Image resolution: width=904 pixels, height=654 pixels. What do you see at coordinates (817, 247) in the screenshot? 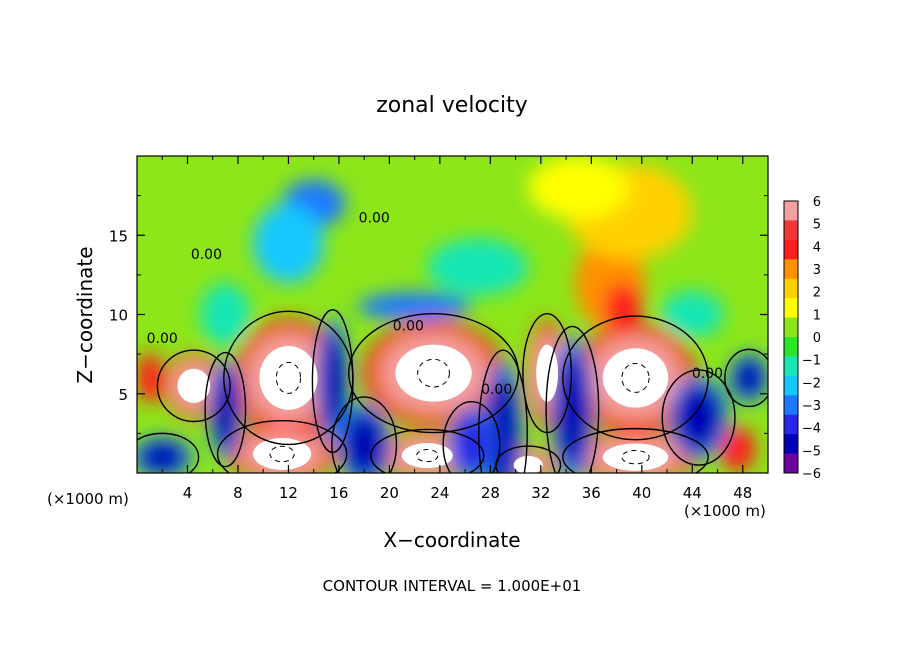
I see `colorbar-label: 4` at bounding box center [817, 247].